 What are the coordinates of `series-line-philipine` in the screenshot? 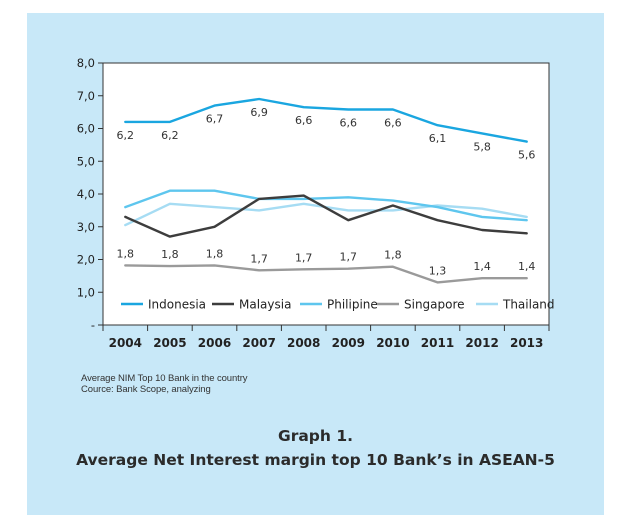 It's located at (326, 205).